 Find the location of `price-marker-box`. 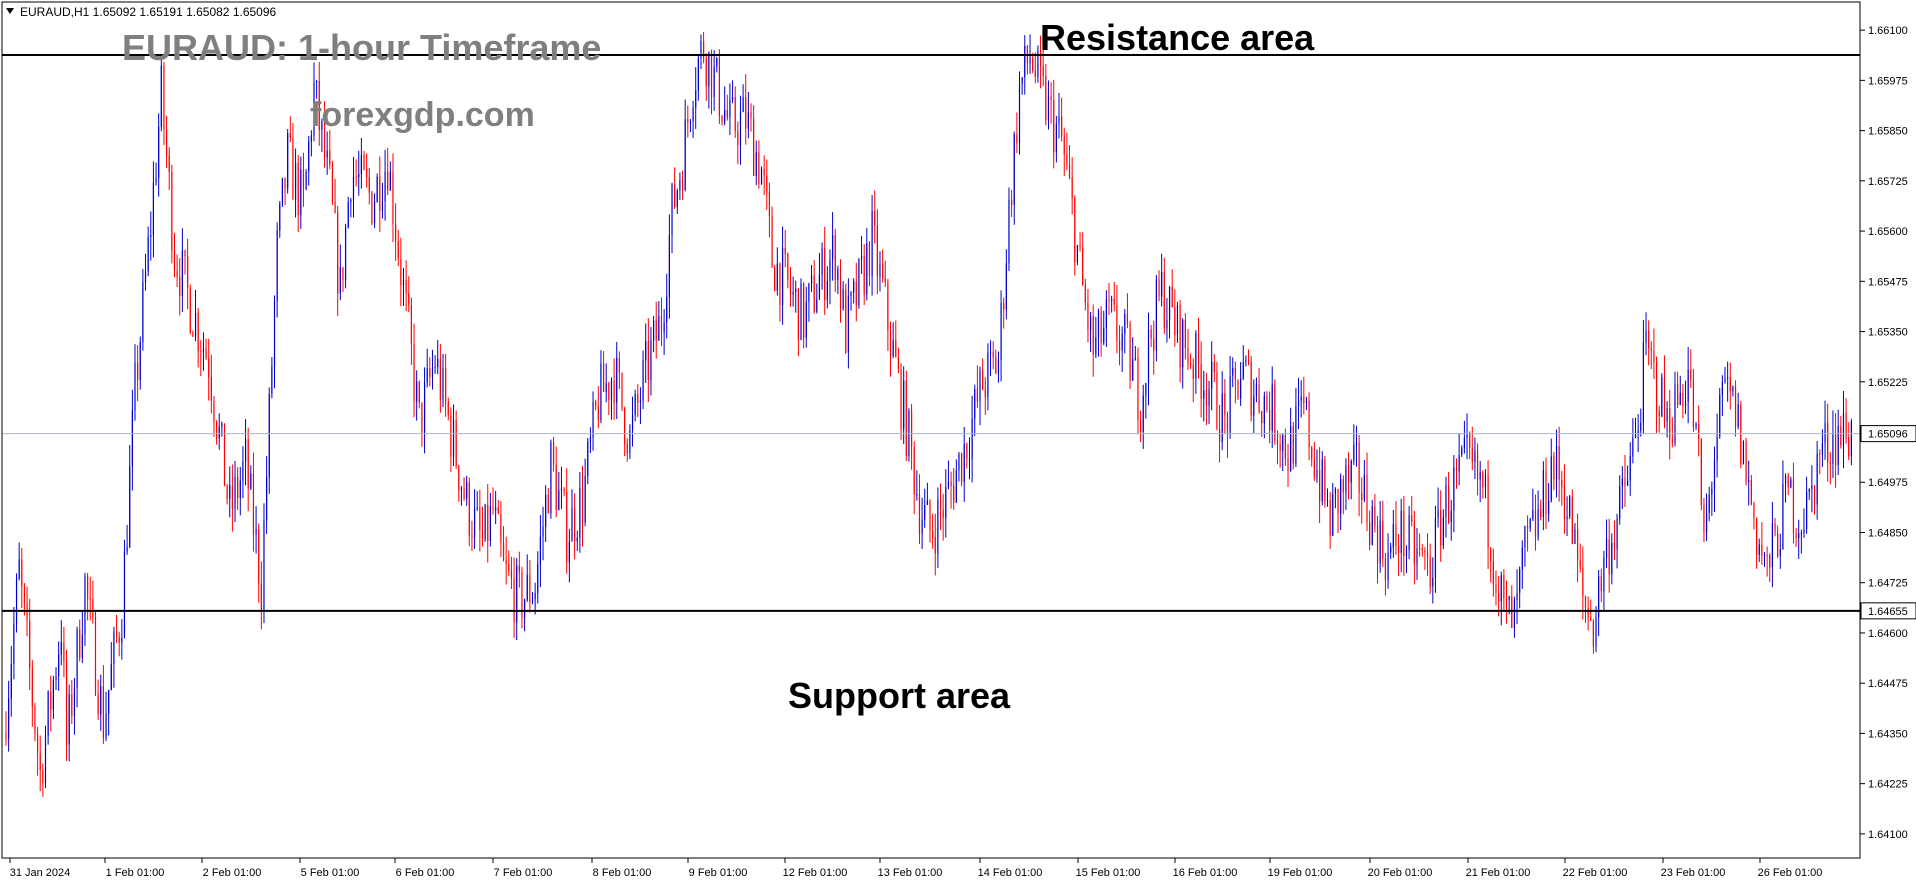

price-marker-box is located at coordinates (1888, 611).